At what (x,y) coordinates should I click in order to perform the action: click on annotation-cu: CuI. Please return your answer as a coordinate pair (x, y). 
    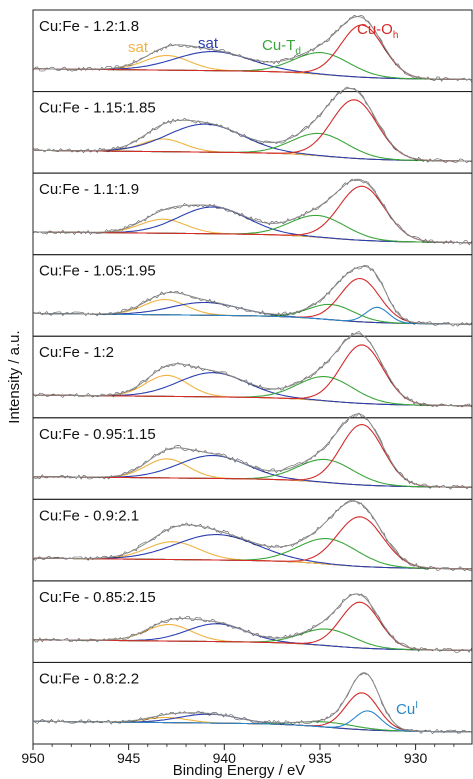
    Looking at the image, I should click on (407, 709).